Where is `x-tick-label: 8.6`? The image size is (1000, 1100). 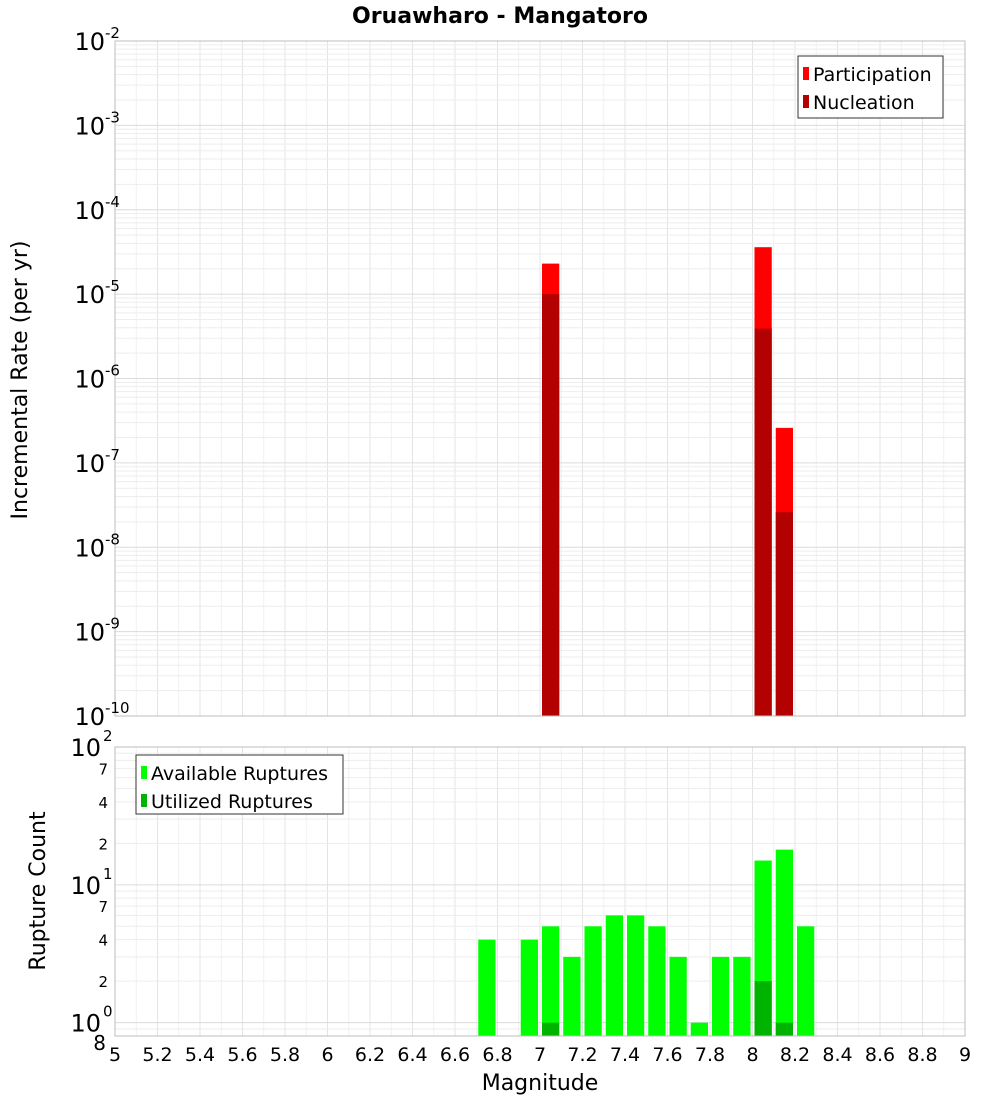 x-tick-label: 8.6 is located at coordinates (880, 1055).